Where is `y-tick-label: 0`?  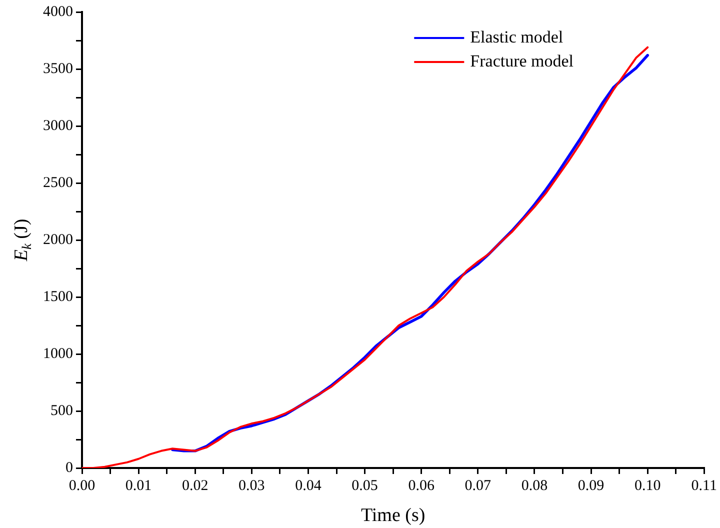
y-tick-label: 0 is located at coordinates (69, 468).